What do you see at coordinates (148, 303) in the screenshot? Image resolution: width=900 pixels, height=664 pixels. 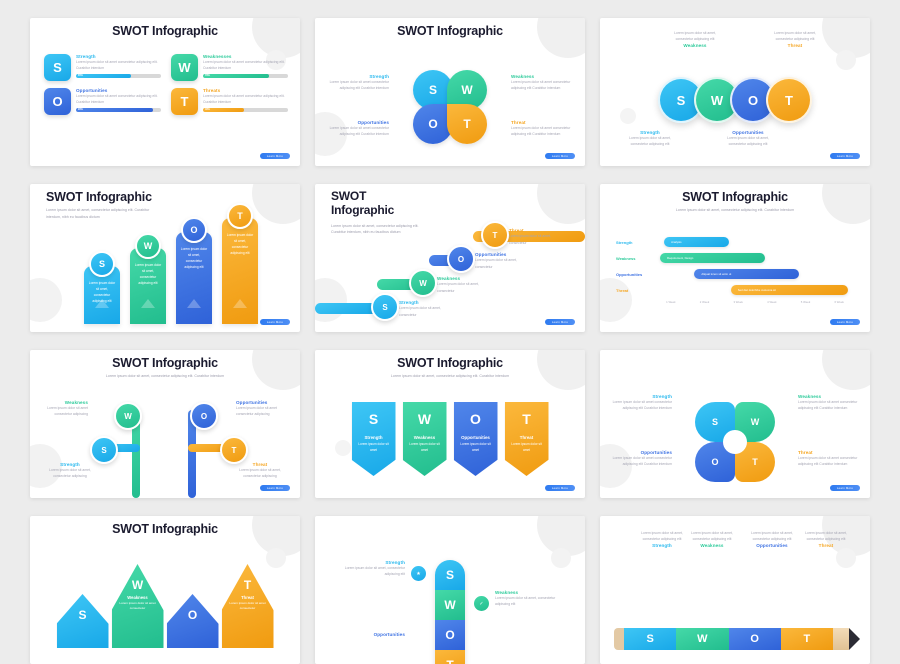 I see `up-arrow-icon` at bounding box center [148, 303].